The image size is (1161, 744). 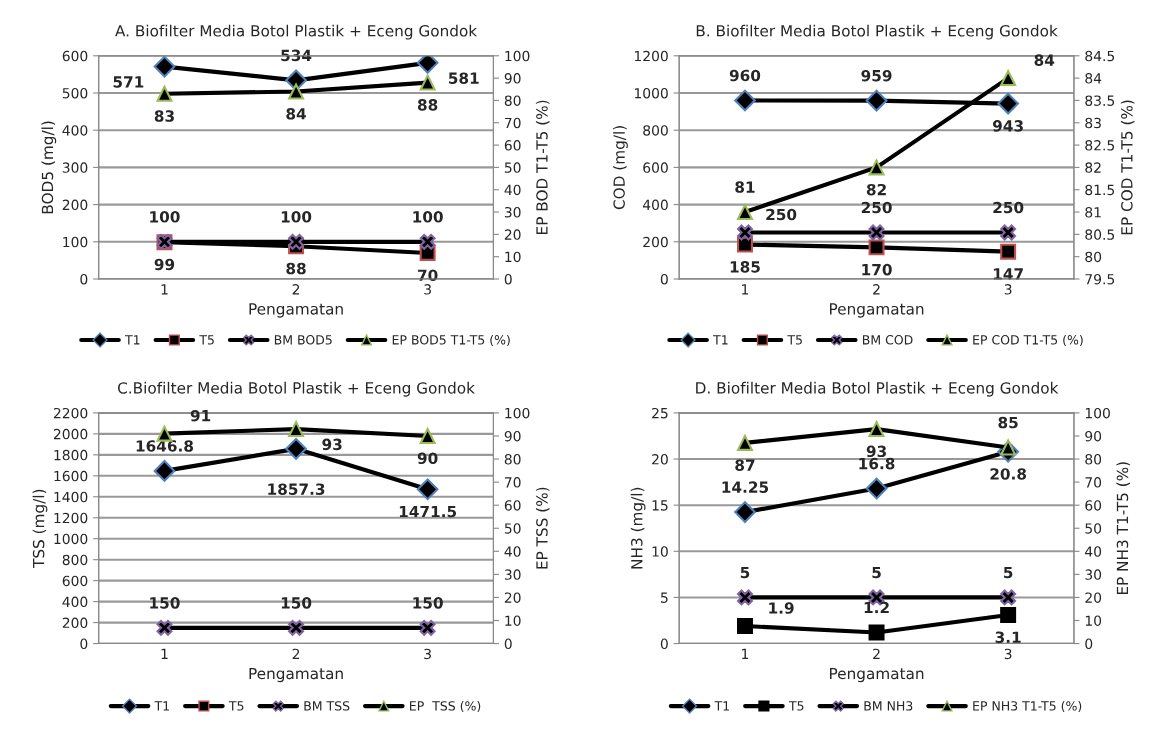 What do you see at coordinates (75, 93) in the screenshot?
I see `y-tick-label: 500` at bounding box center [75, 93].